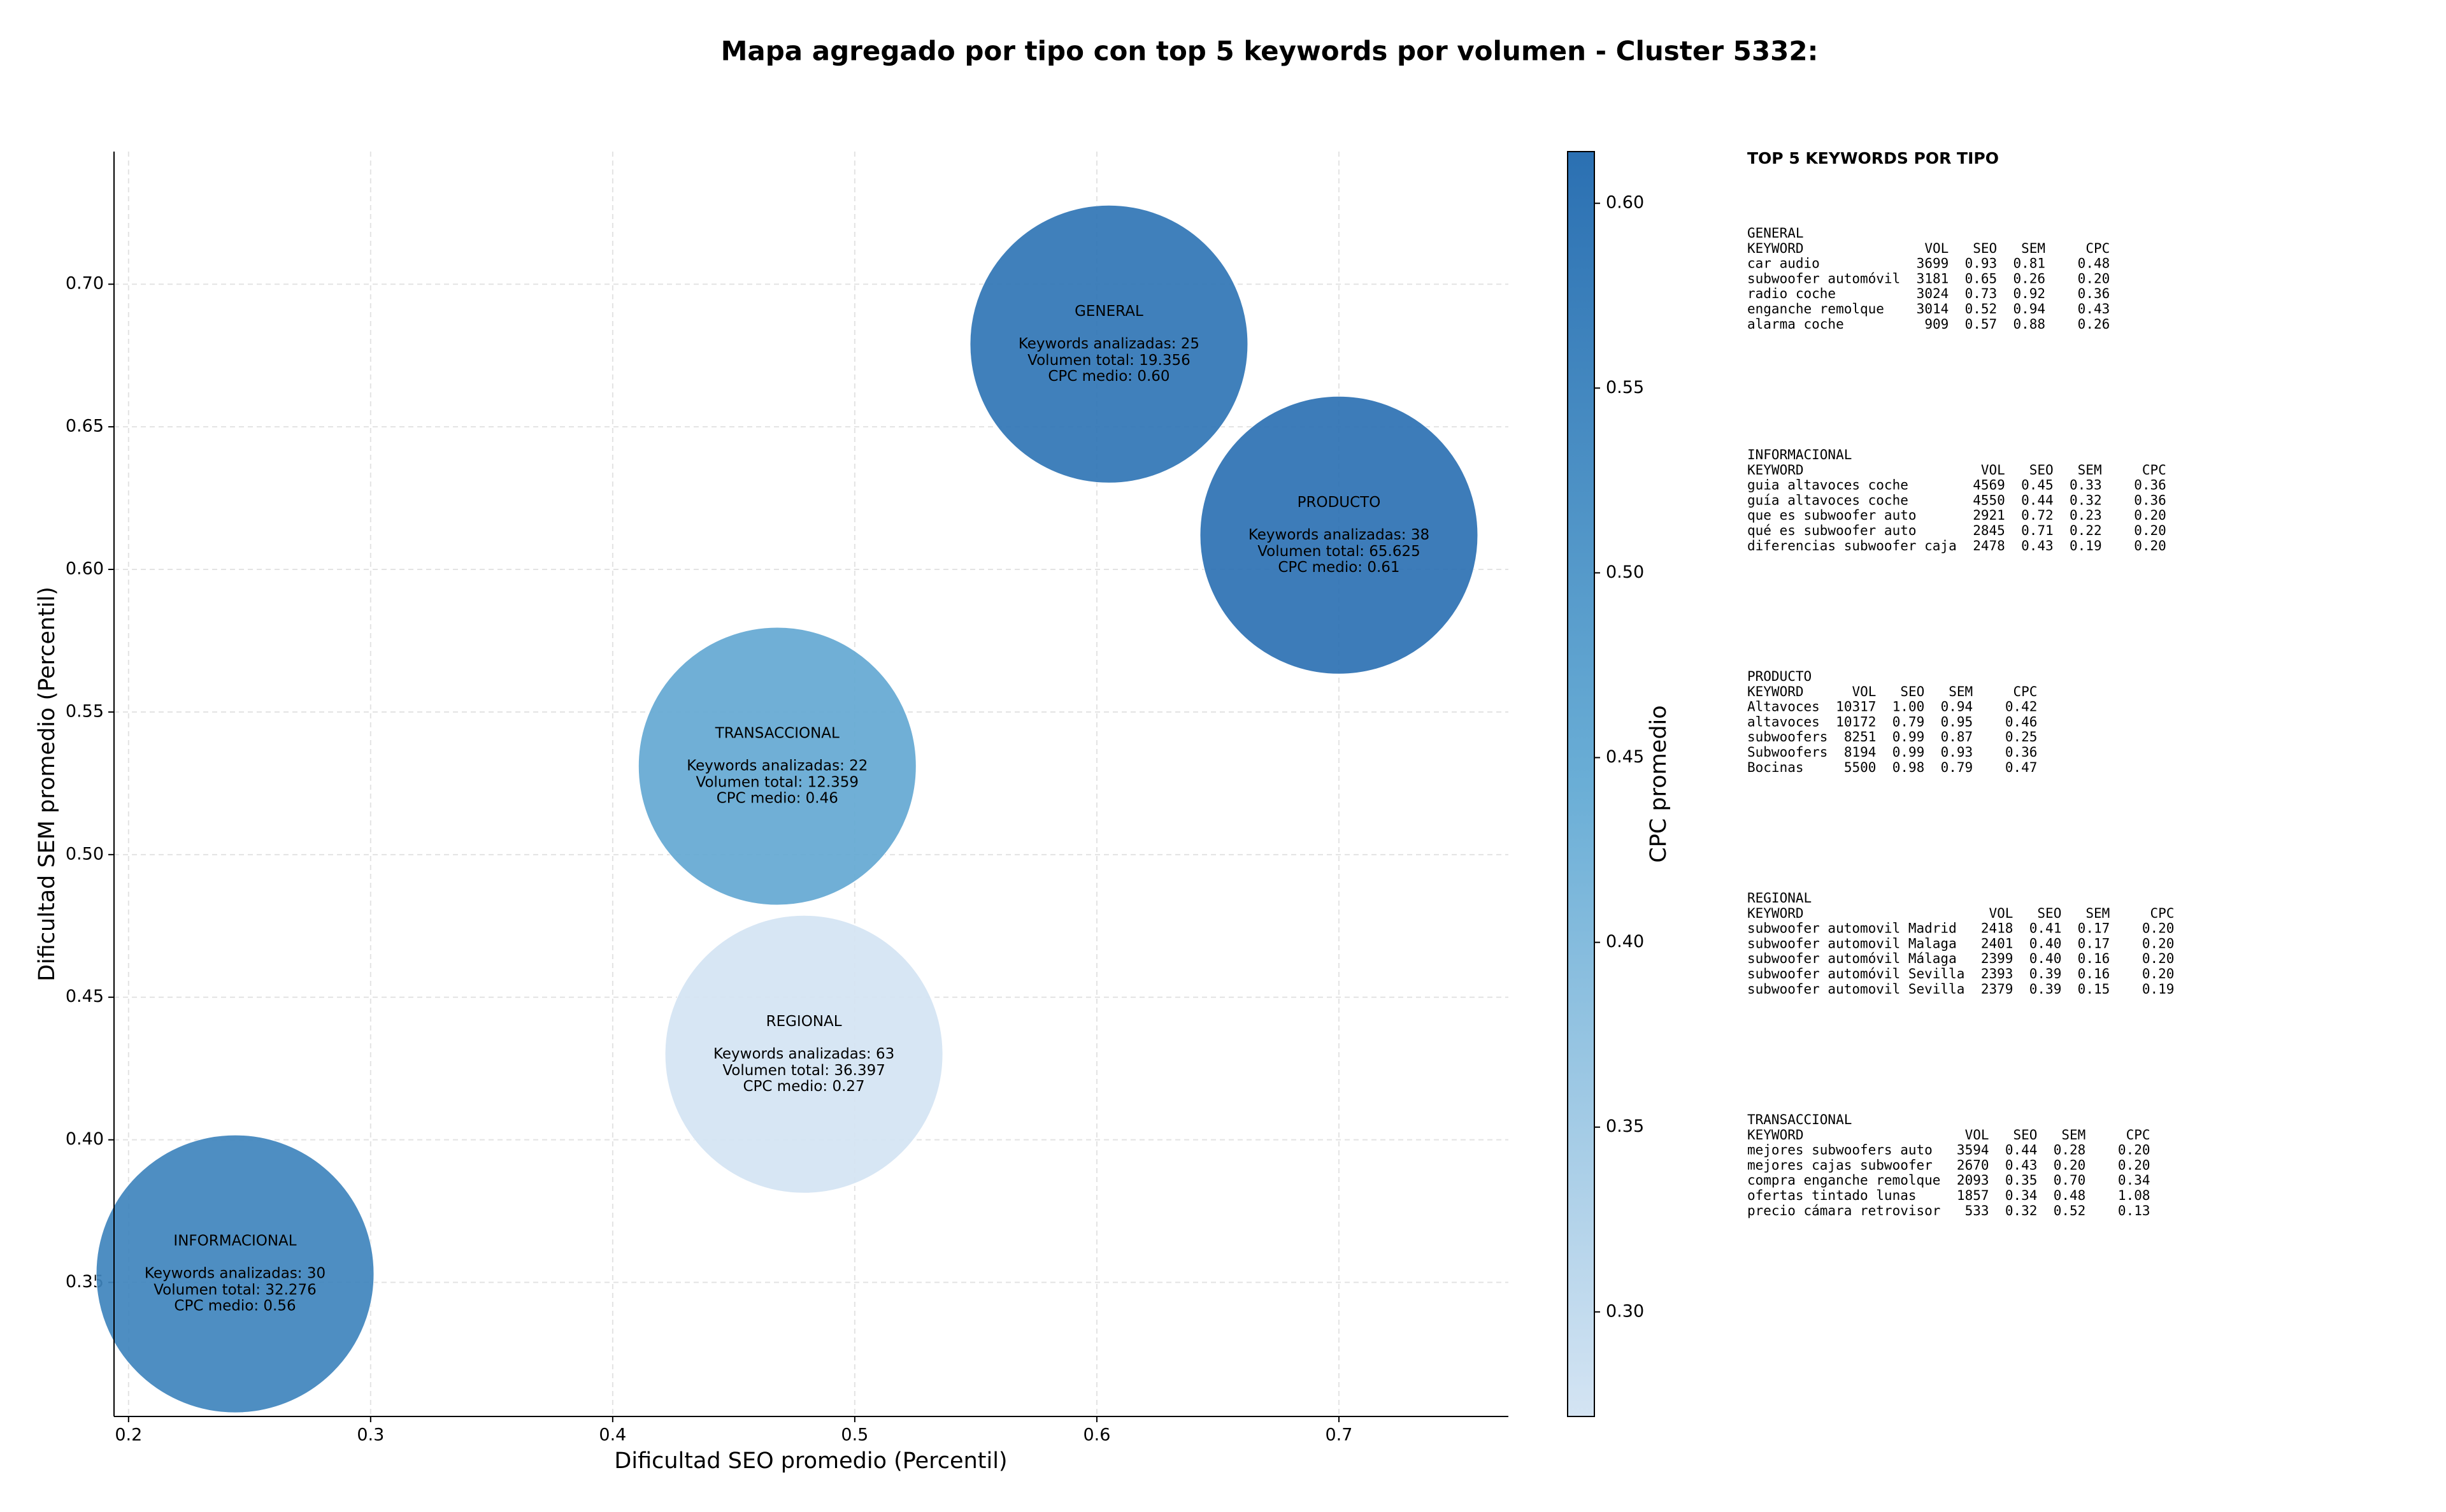  I want to click on metric-cell: 5500, so click(1860, 767).